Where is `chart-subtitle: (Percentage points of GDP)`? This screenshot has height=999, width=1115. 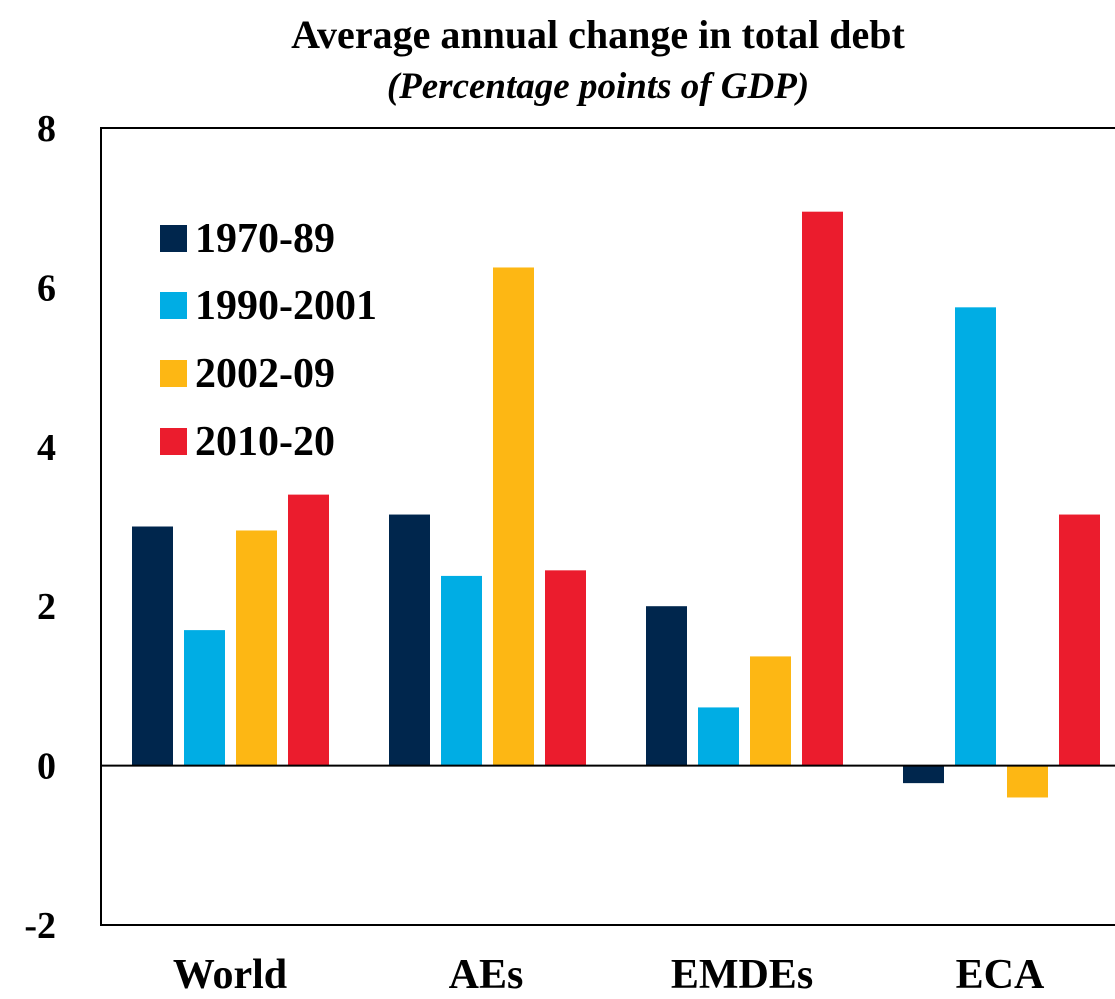
chart-subtitle: (Percentage points of GDP) is located at coordinates (598, 86).